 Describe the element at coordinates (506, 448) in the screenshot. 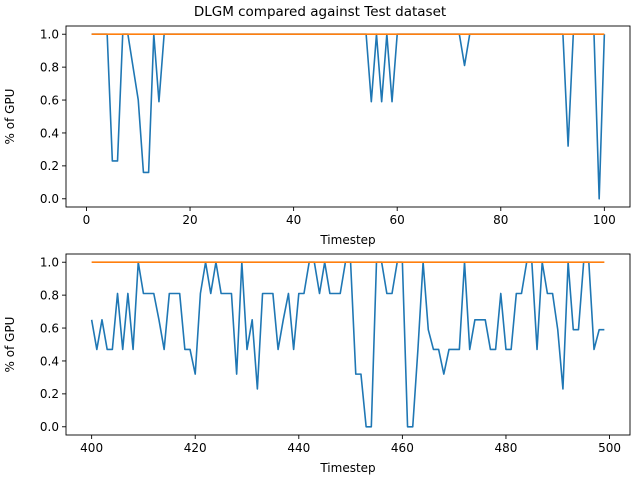

I see `bottom-x-tick-label: 480` at that location.